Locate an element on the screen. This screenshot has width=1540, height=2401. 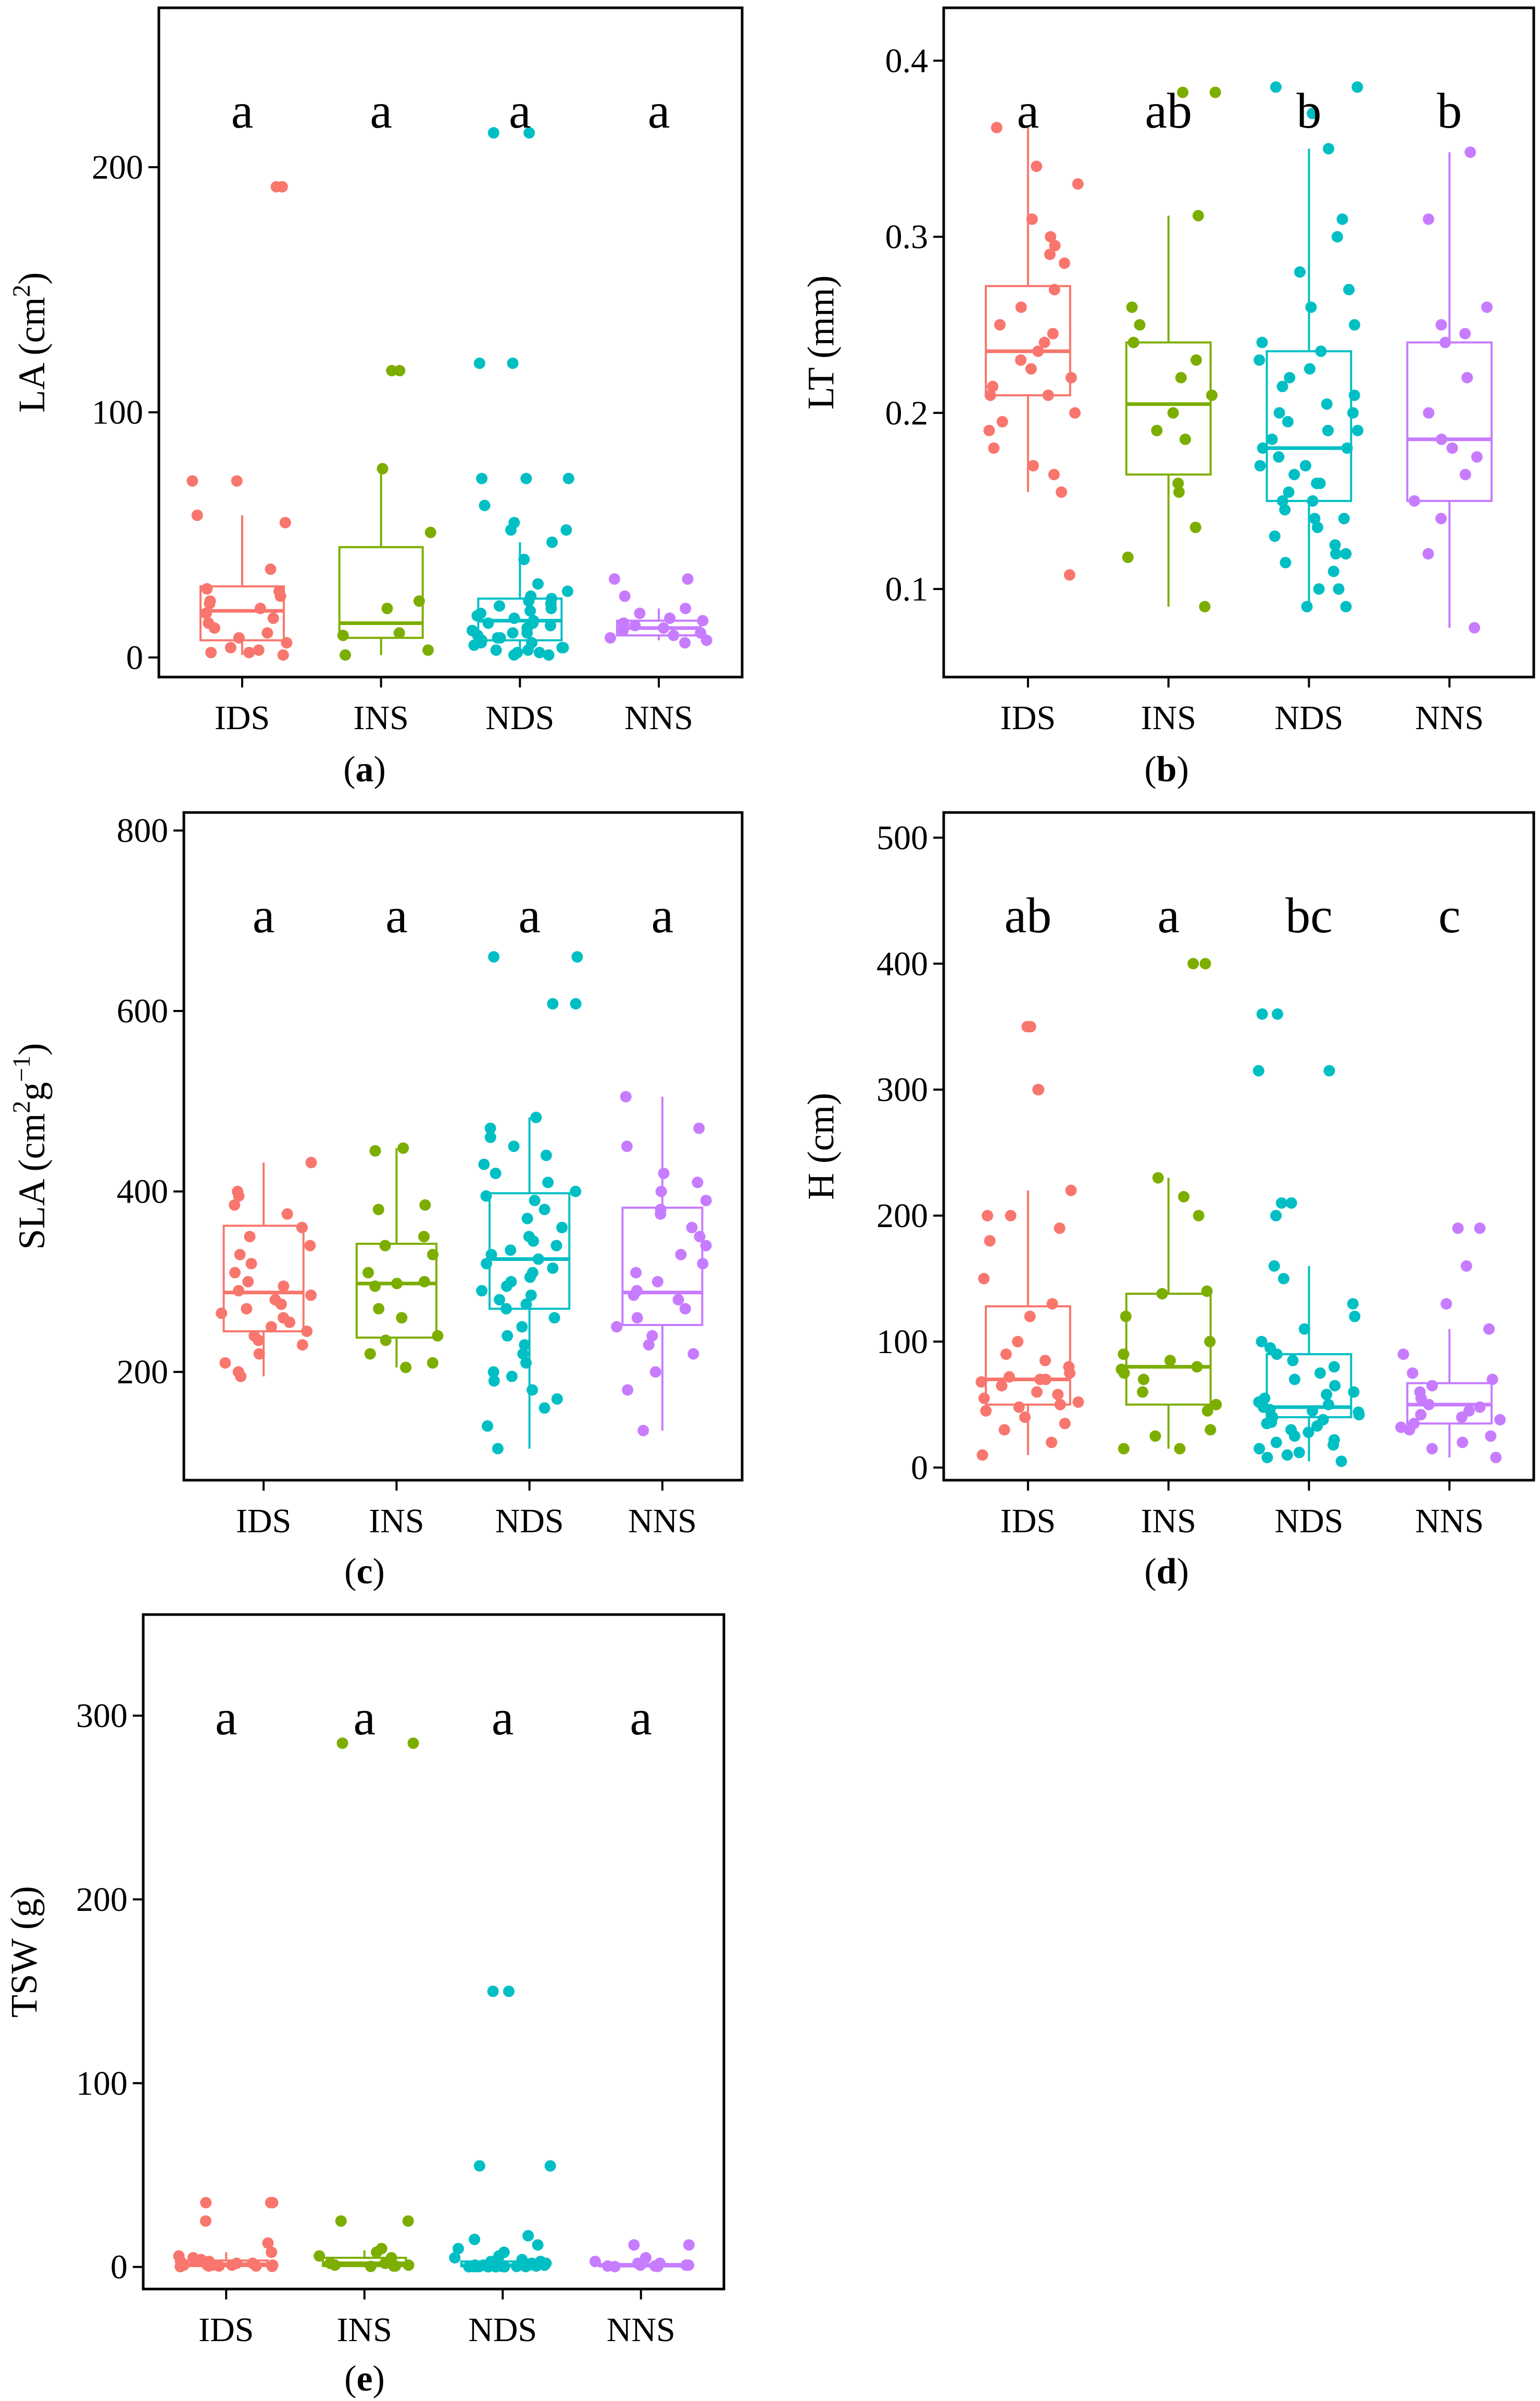
panel-label: (a) is located at coordinates (365, 769).